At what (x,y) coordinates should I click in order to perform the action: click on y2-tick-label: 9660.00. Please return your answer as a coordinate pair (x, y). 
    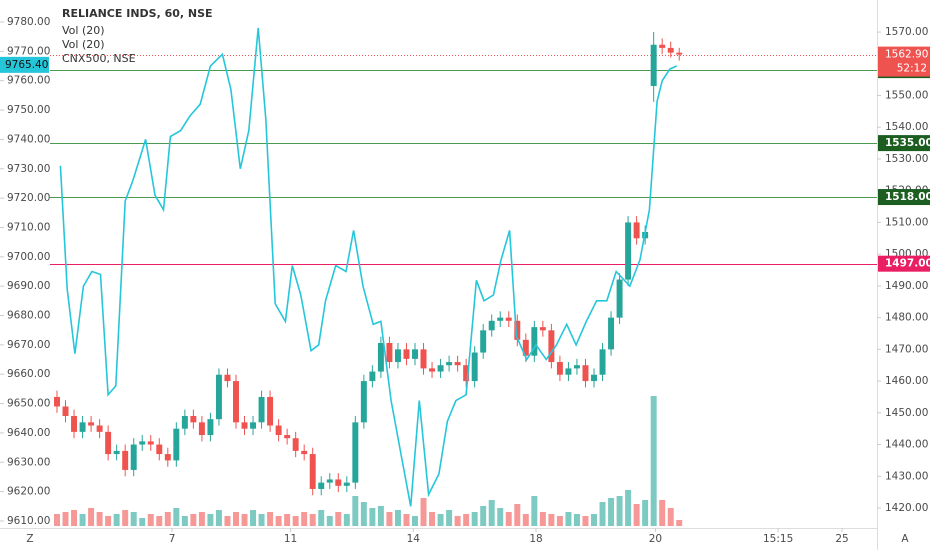
    Looking at the image, I should click on (28, 374).